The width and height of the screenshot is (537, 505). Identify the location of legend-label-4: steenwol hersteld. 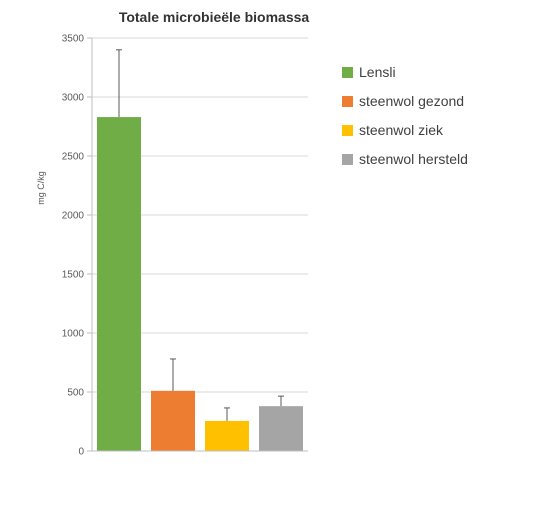
(413, 159).